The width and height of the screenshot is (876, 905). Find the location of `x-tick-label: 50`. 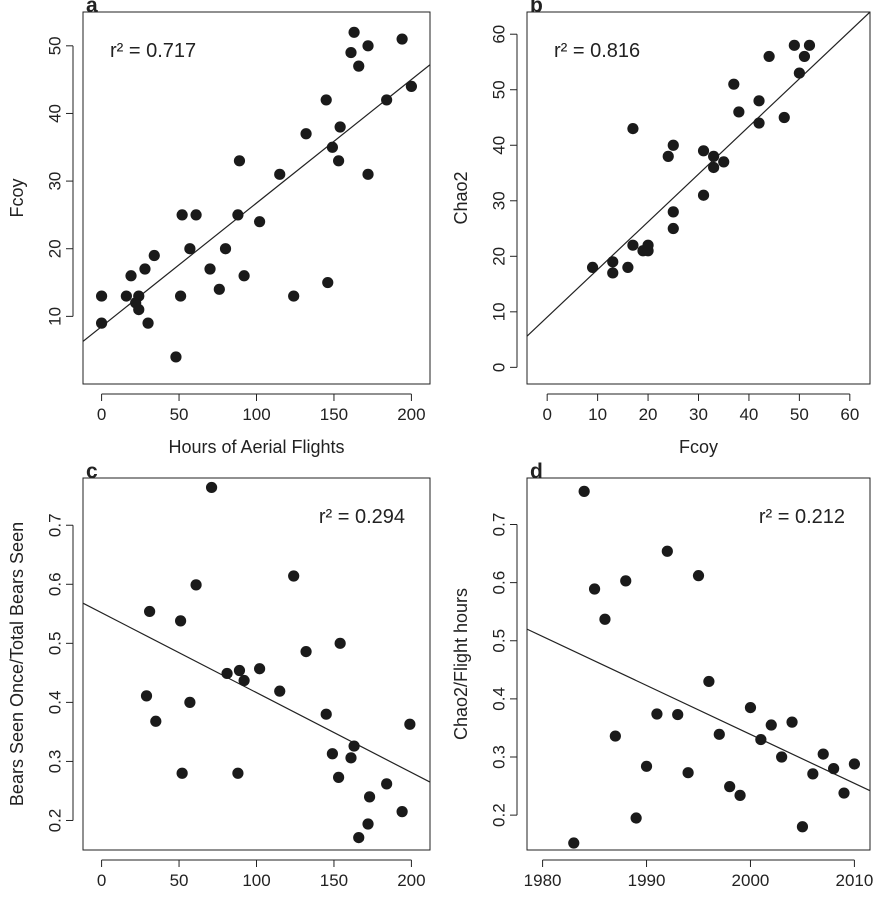

x-tick-label: 50 is located at coordinates (179, 880).